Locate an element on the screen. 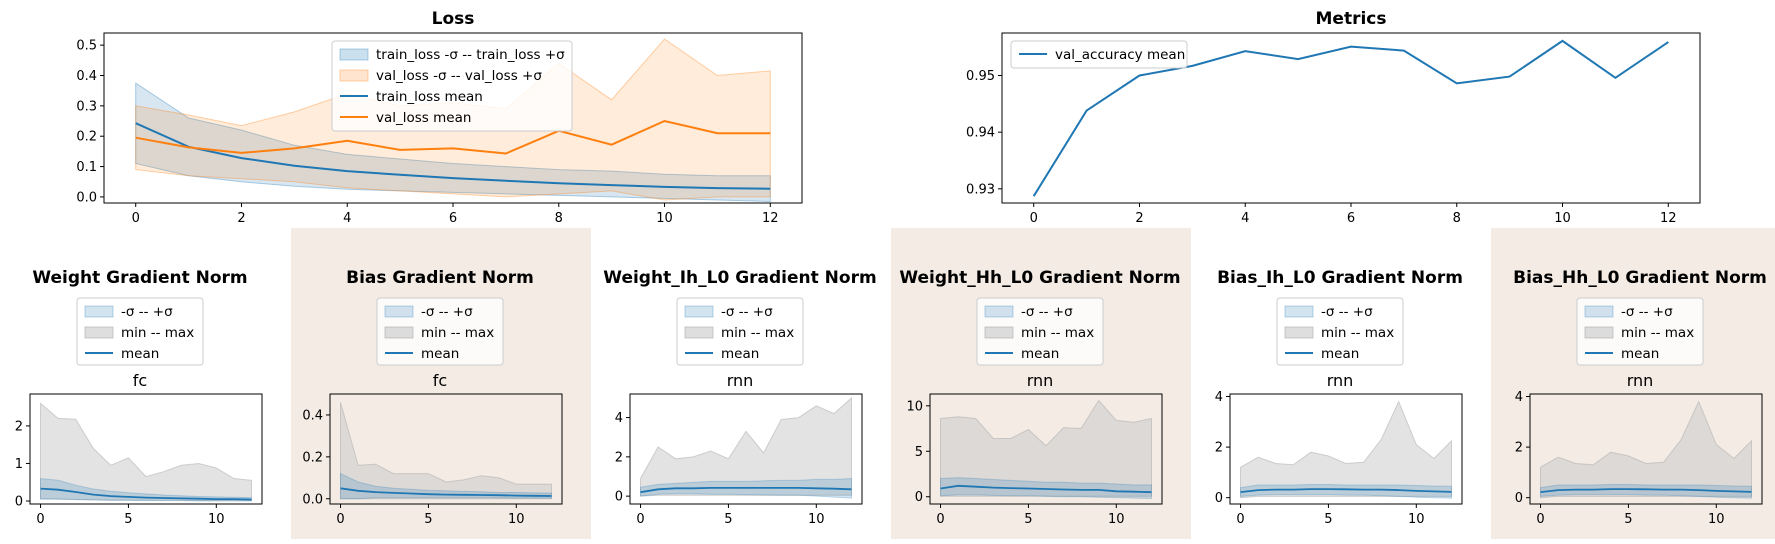 Image resolution: width=1775 pixels, height=544 pixels. y-tick-label: 0.0 is located at coordinates (312, 499).